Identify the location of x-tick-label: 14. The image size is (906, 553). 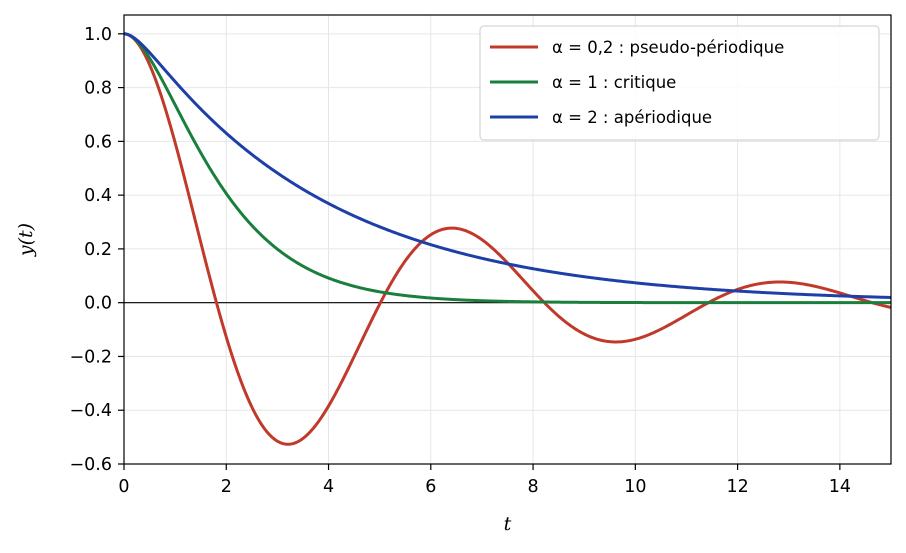
(840, 487).